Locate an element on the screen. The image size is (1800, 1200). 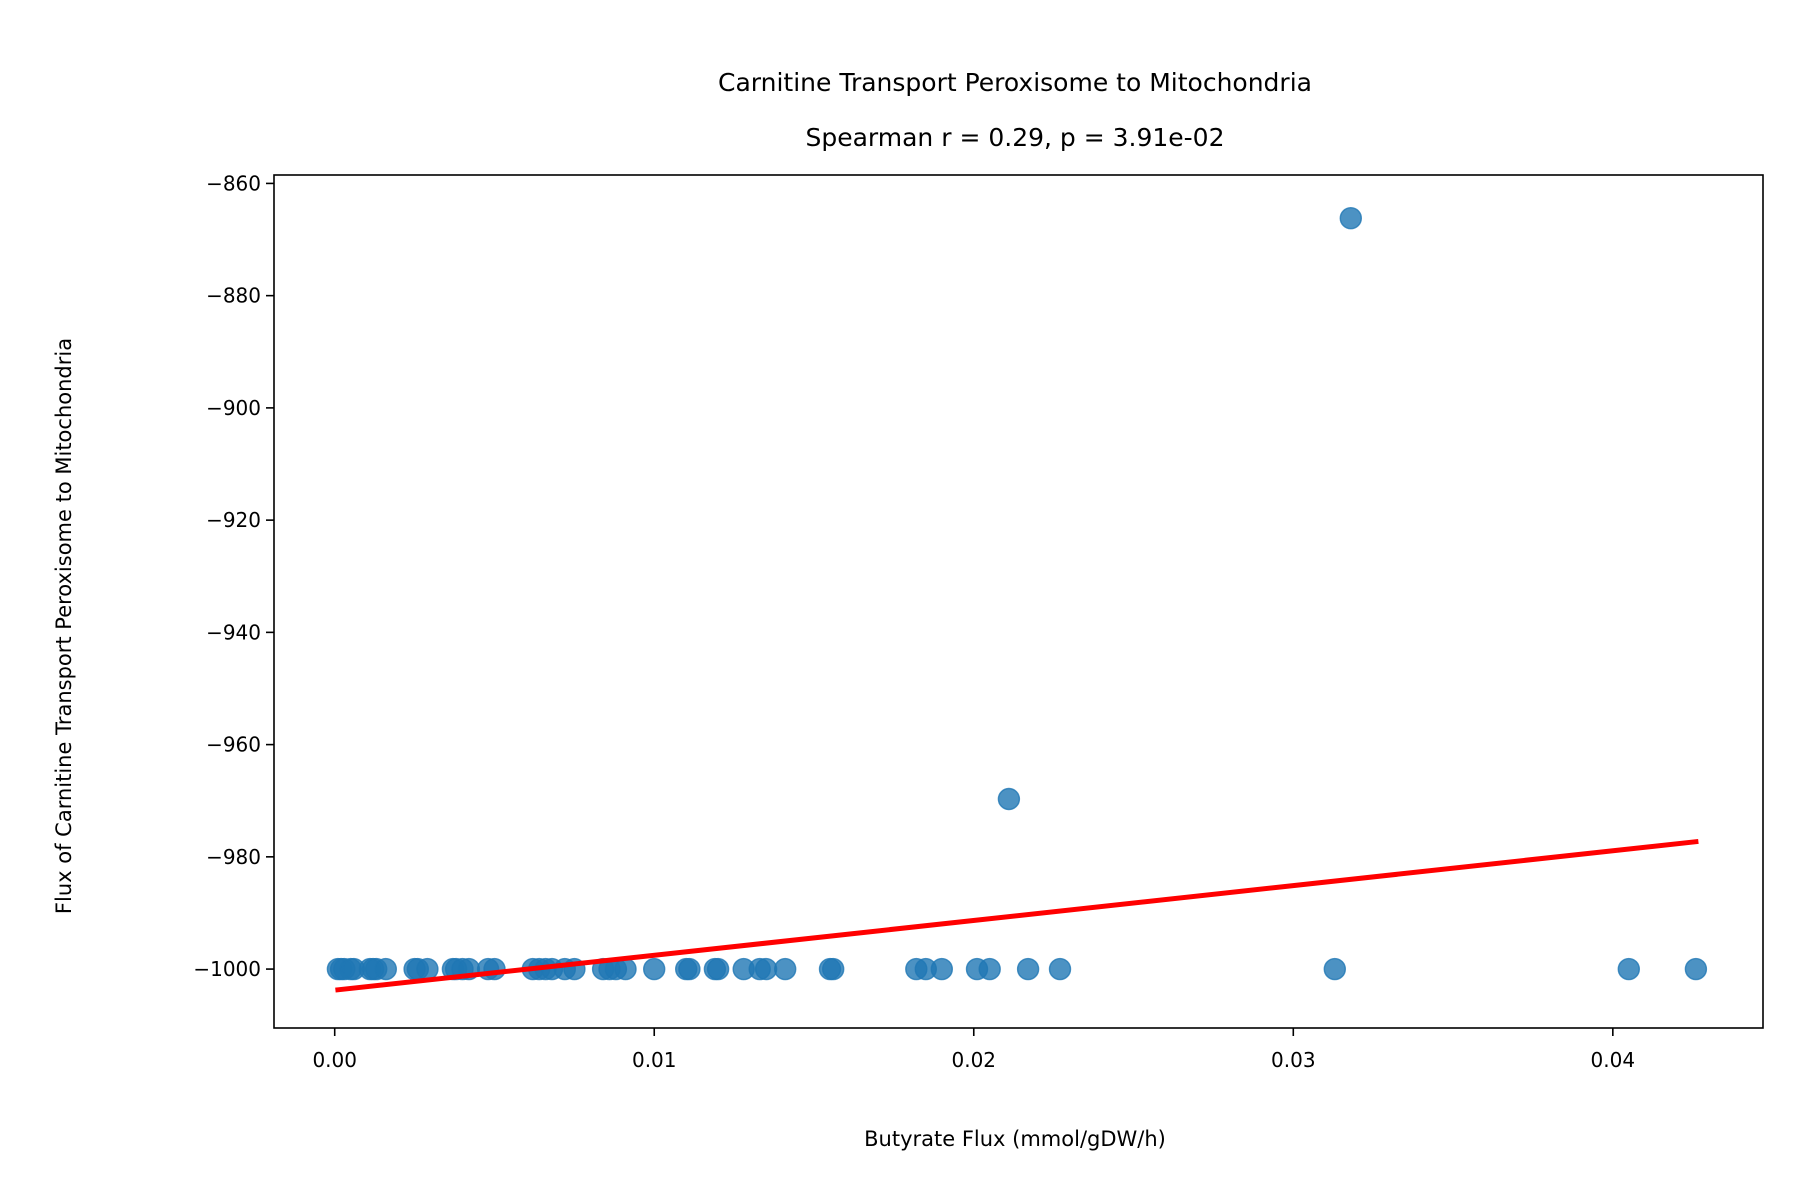
regression-line is located at coordinates (1017, 915).